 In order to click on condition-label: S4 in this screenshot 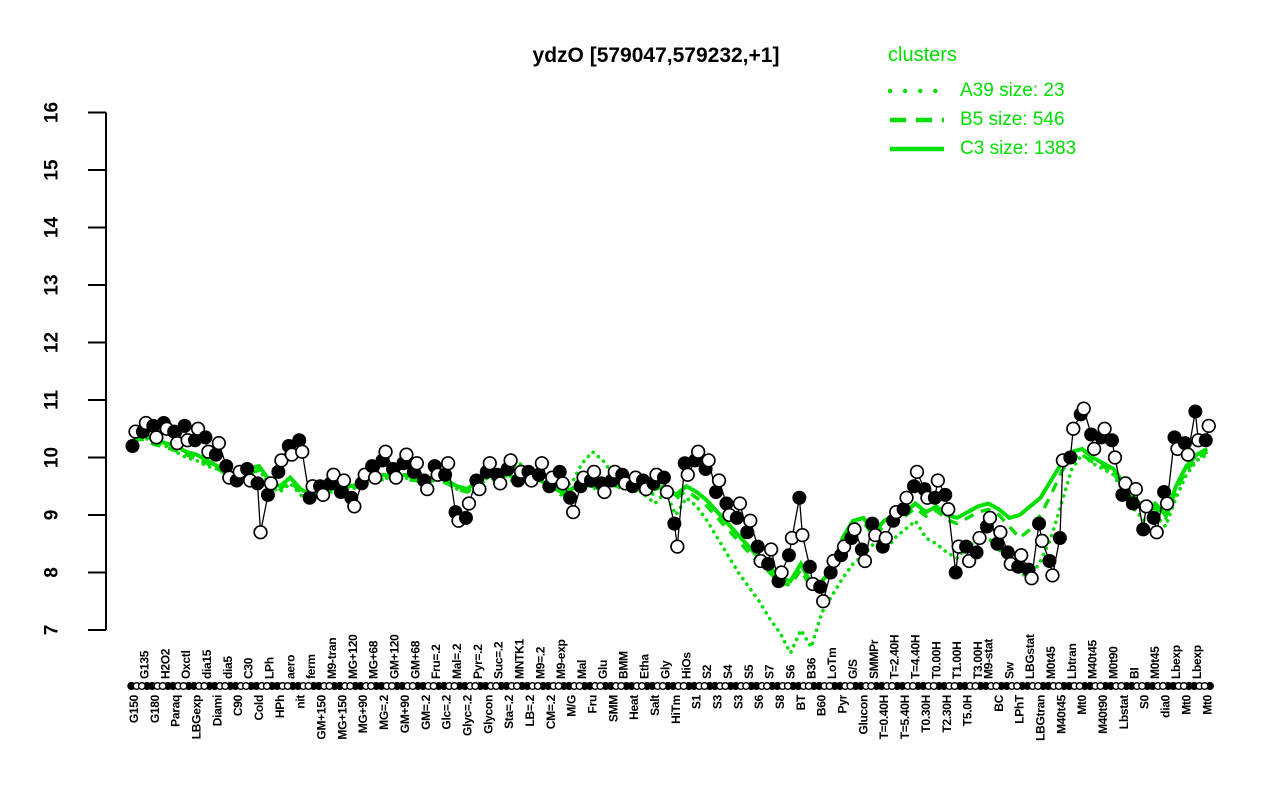, I will do `click(728, 671)`.